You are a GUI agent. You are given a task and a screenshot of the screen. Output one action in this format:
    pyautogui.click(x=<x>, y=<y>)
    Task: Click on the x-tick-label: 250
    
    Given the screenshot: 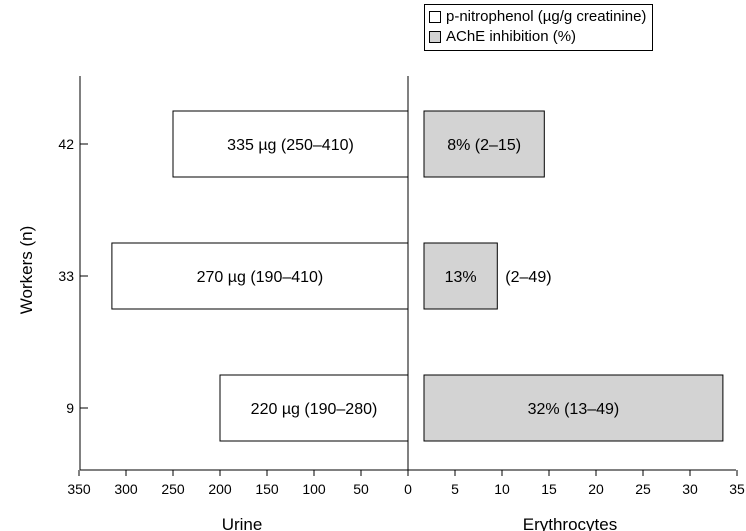 What is the action you would take?
    pyautogui.click(x=173, y=489)
    